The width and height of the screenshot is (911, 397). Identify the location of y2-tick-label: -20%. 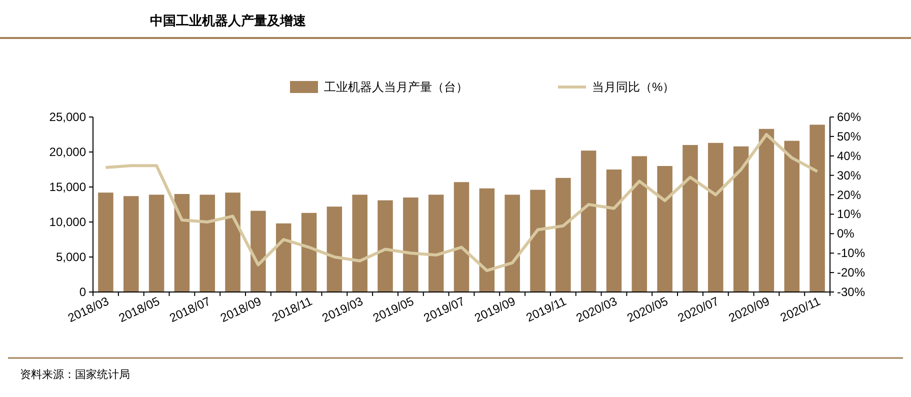
(851, 273).